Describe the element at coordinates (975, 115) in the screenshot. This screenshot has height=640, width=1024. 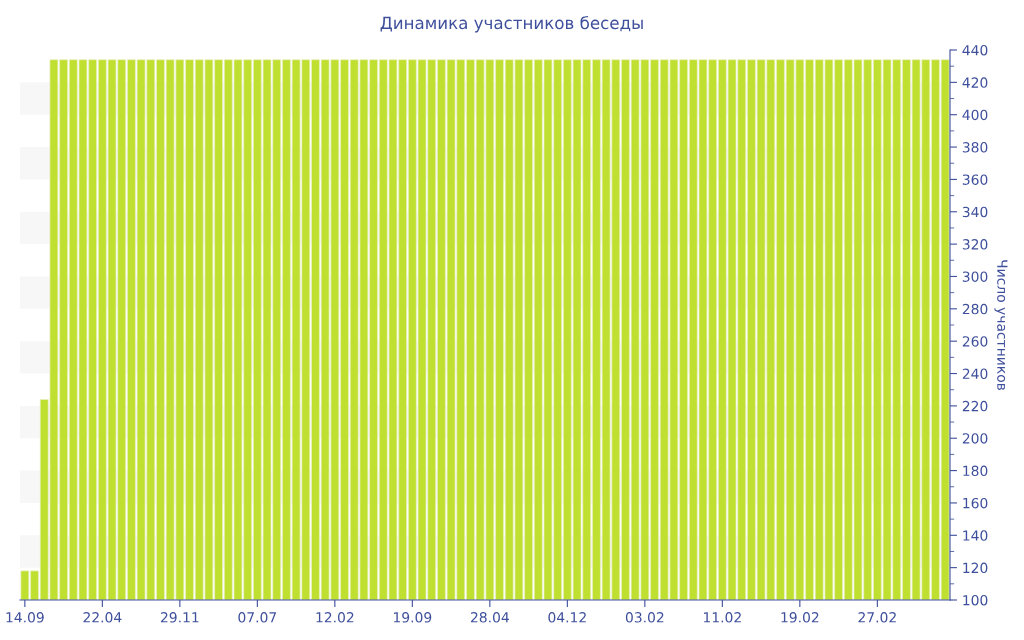
I see `y-tick-label: 400` at that location.